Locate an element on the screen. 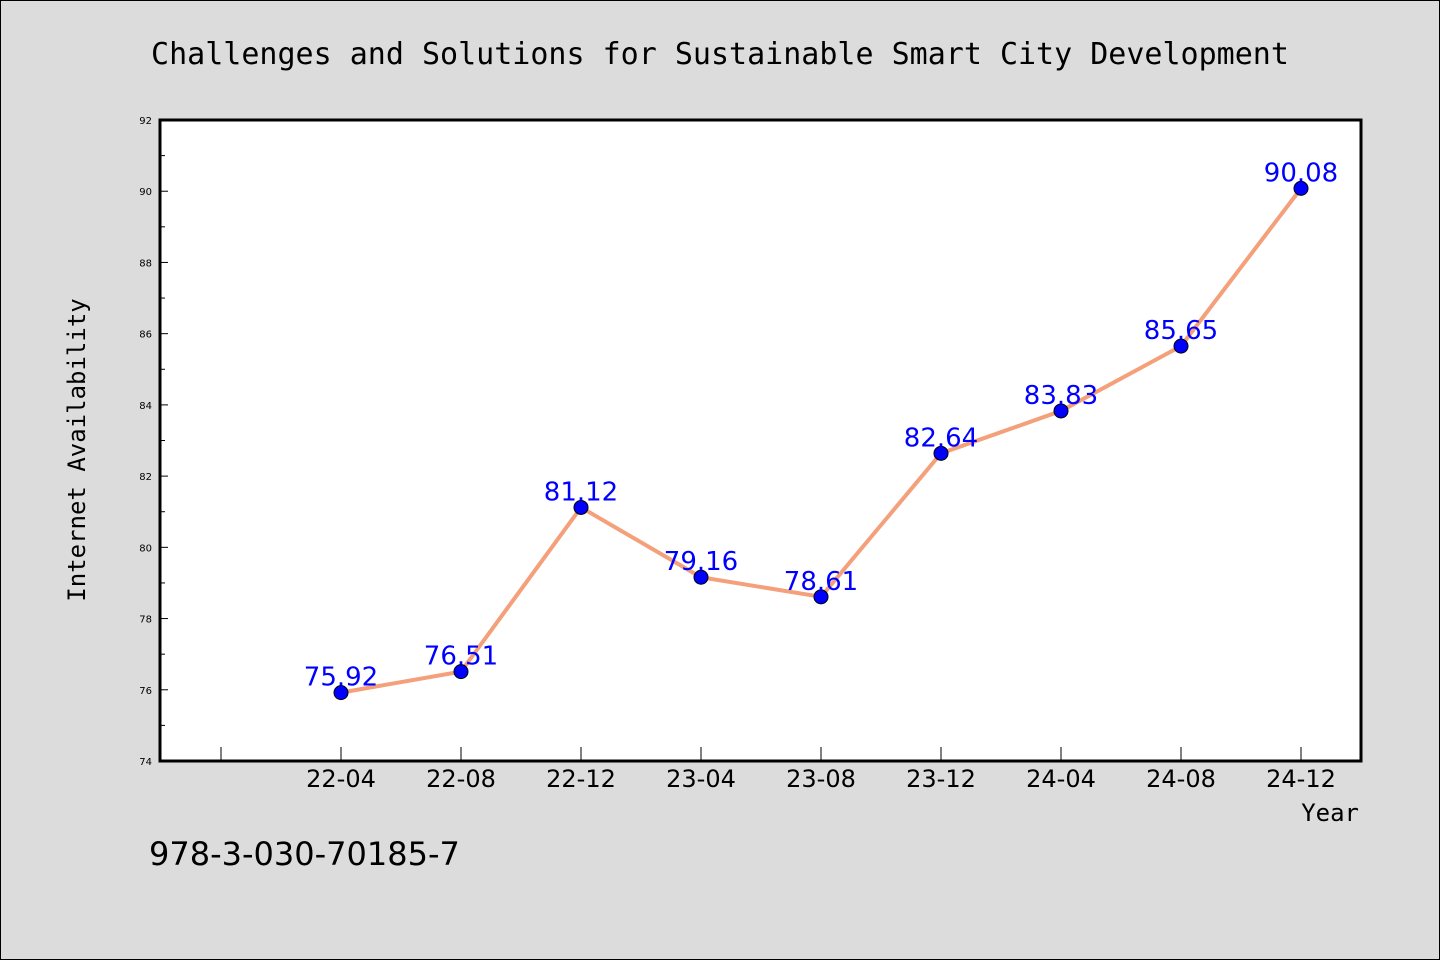 This screenshot has width=1440, height=960. y-tick-label: 82 is located at coordinates (145, 477).